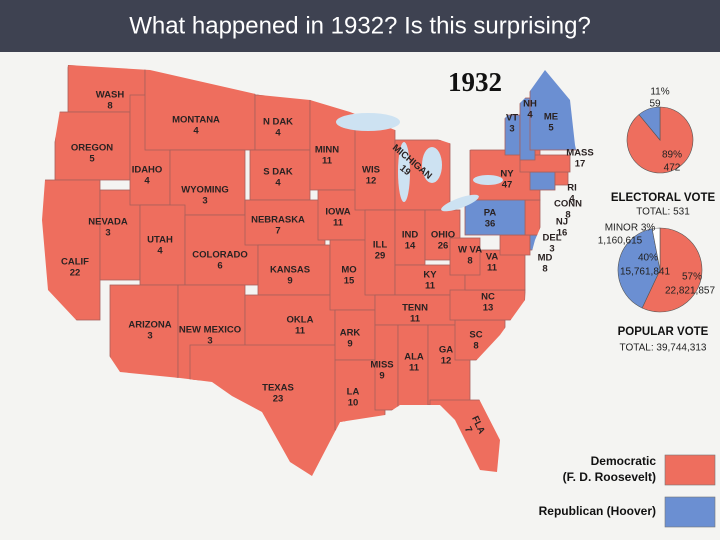  Describe the element at coordinates (545, 258) in the screenshot. I see `state-name: MD` at that location.